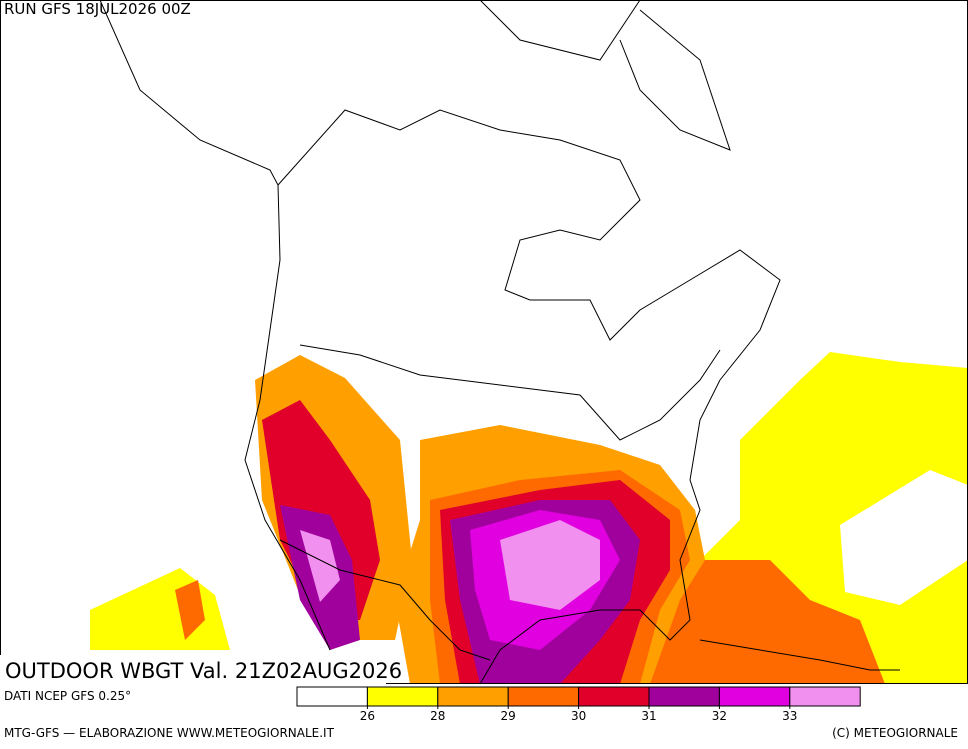 The width and height of the screenshot is (968, 749). Describe the element at coordinates (648, 716) in the screenshot. I see `tick-label: 31` at that location.